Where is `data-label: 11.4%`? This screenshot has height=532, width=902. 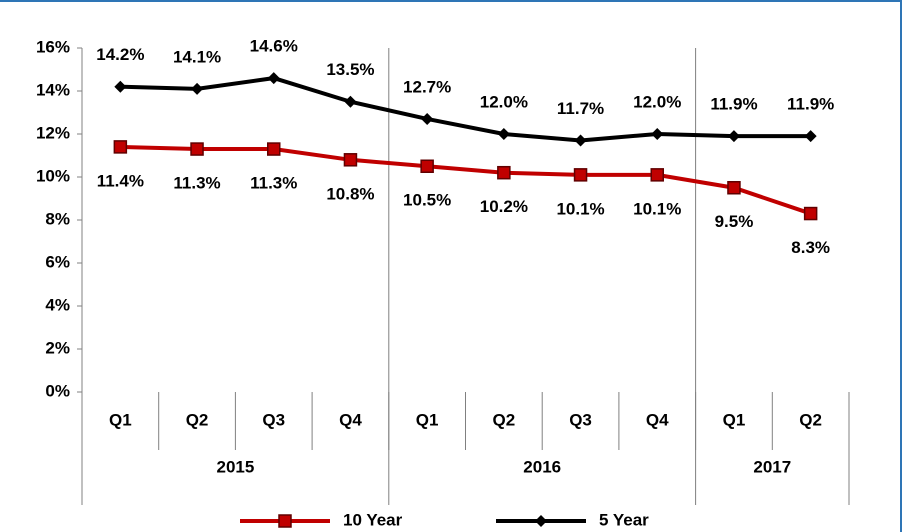
data-label: 11.4% is located at coordinates (120, 180).